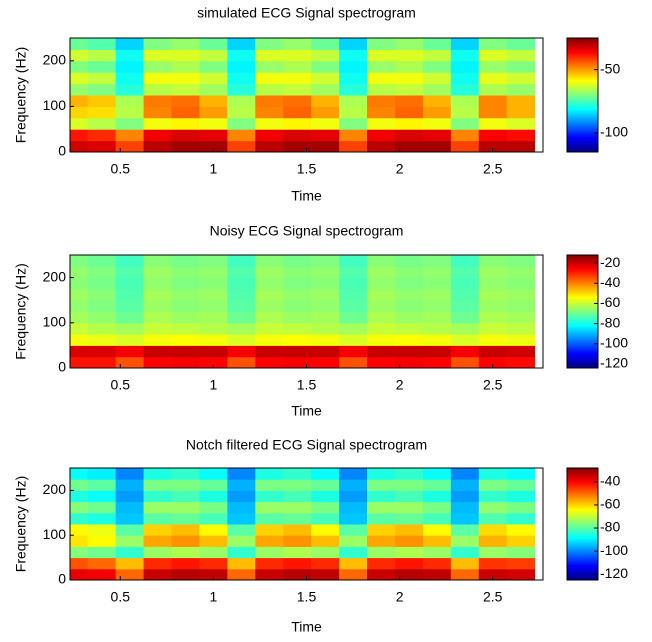 This screenshot has width=652, height=642. I want to click on x-tick-label: 1, so click(213, 597).